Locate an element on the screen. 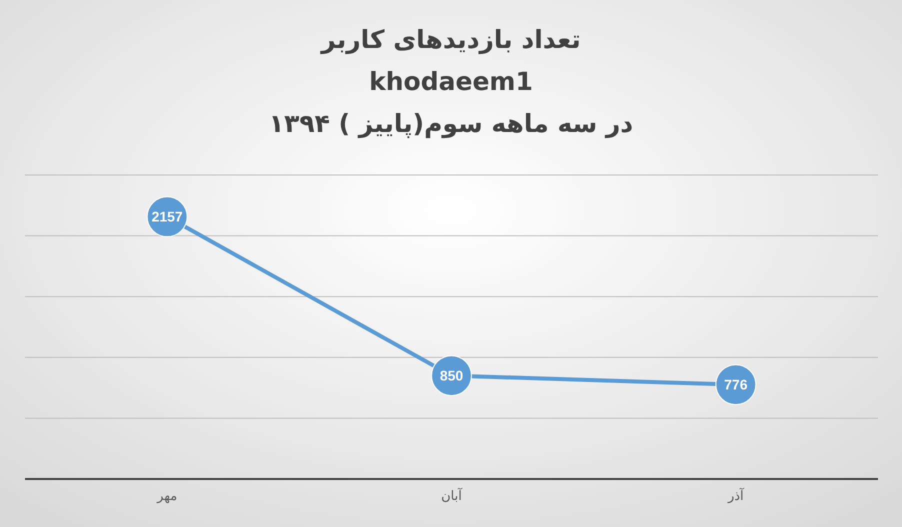 The width and height of the screenshot is (902, 527). data-label: 776 is located at coordinates (736, 384).